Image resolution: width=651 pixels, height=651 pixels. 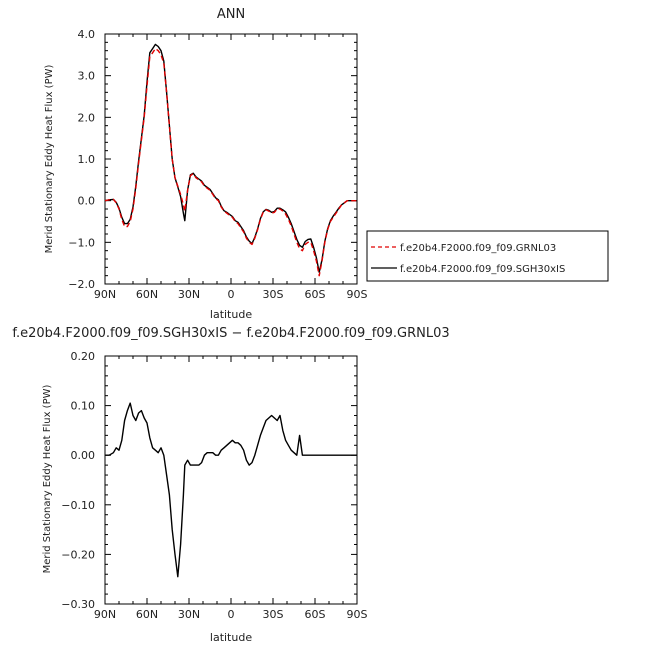 What do you see at coordinates (49, 159) in the screenshot?
I see `top-plot-y-axis-label: Merid Stationary Eddy Heat Flux (PW)` at bounding box center [49, 159].